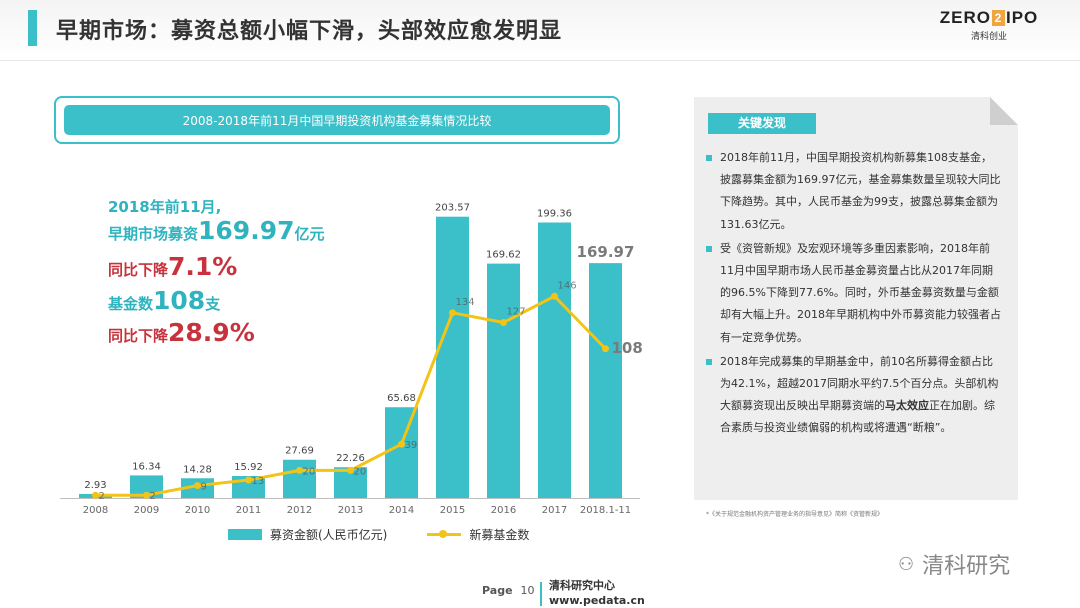 The height and width of the screenshot is (608, 1080). I want to click on line-value-label: 9, so click(204, 487).